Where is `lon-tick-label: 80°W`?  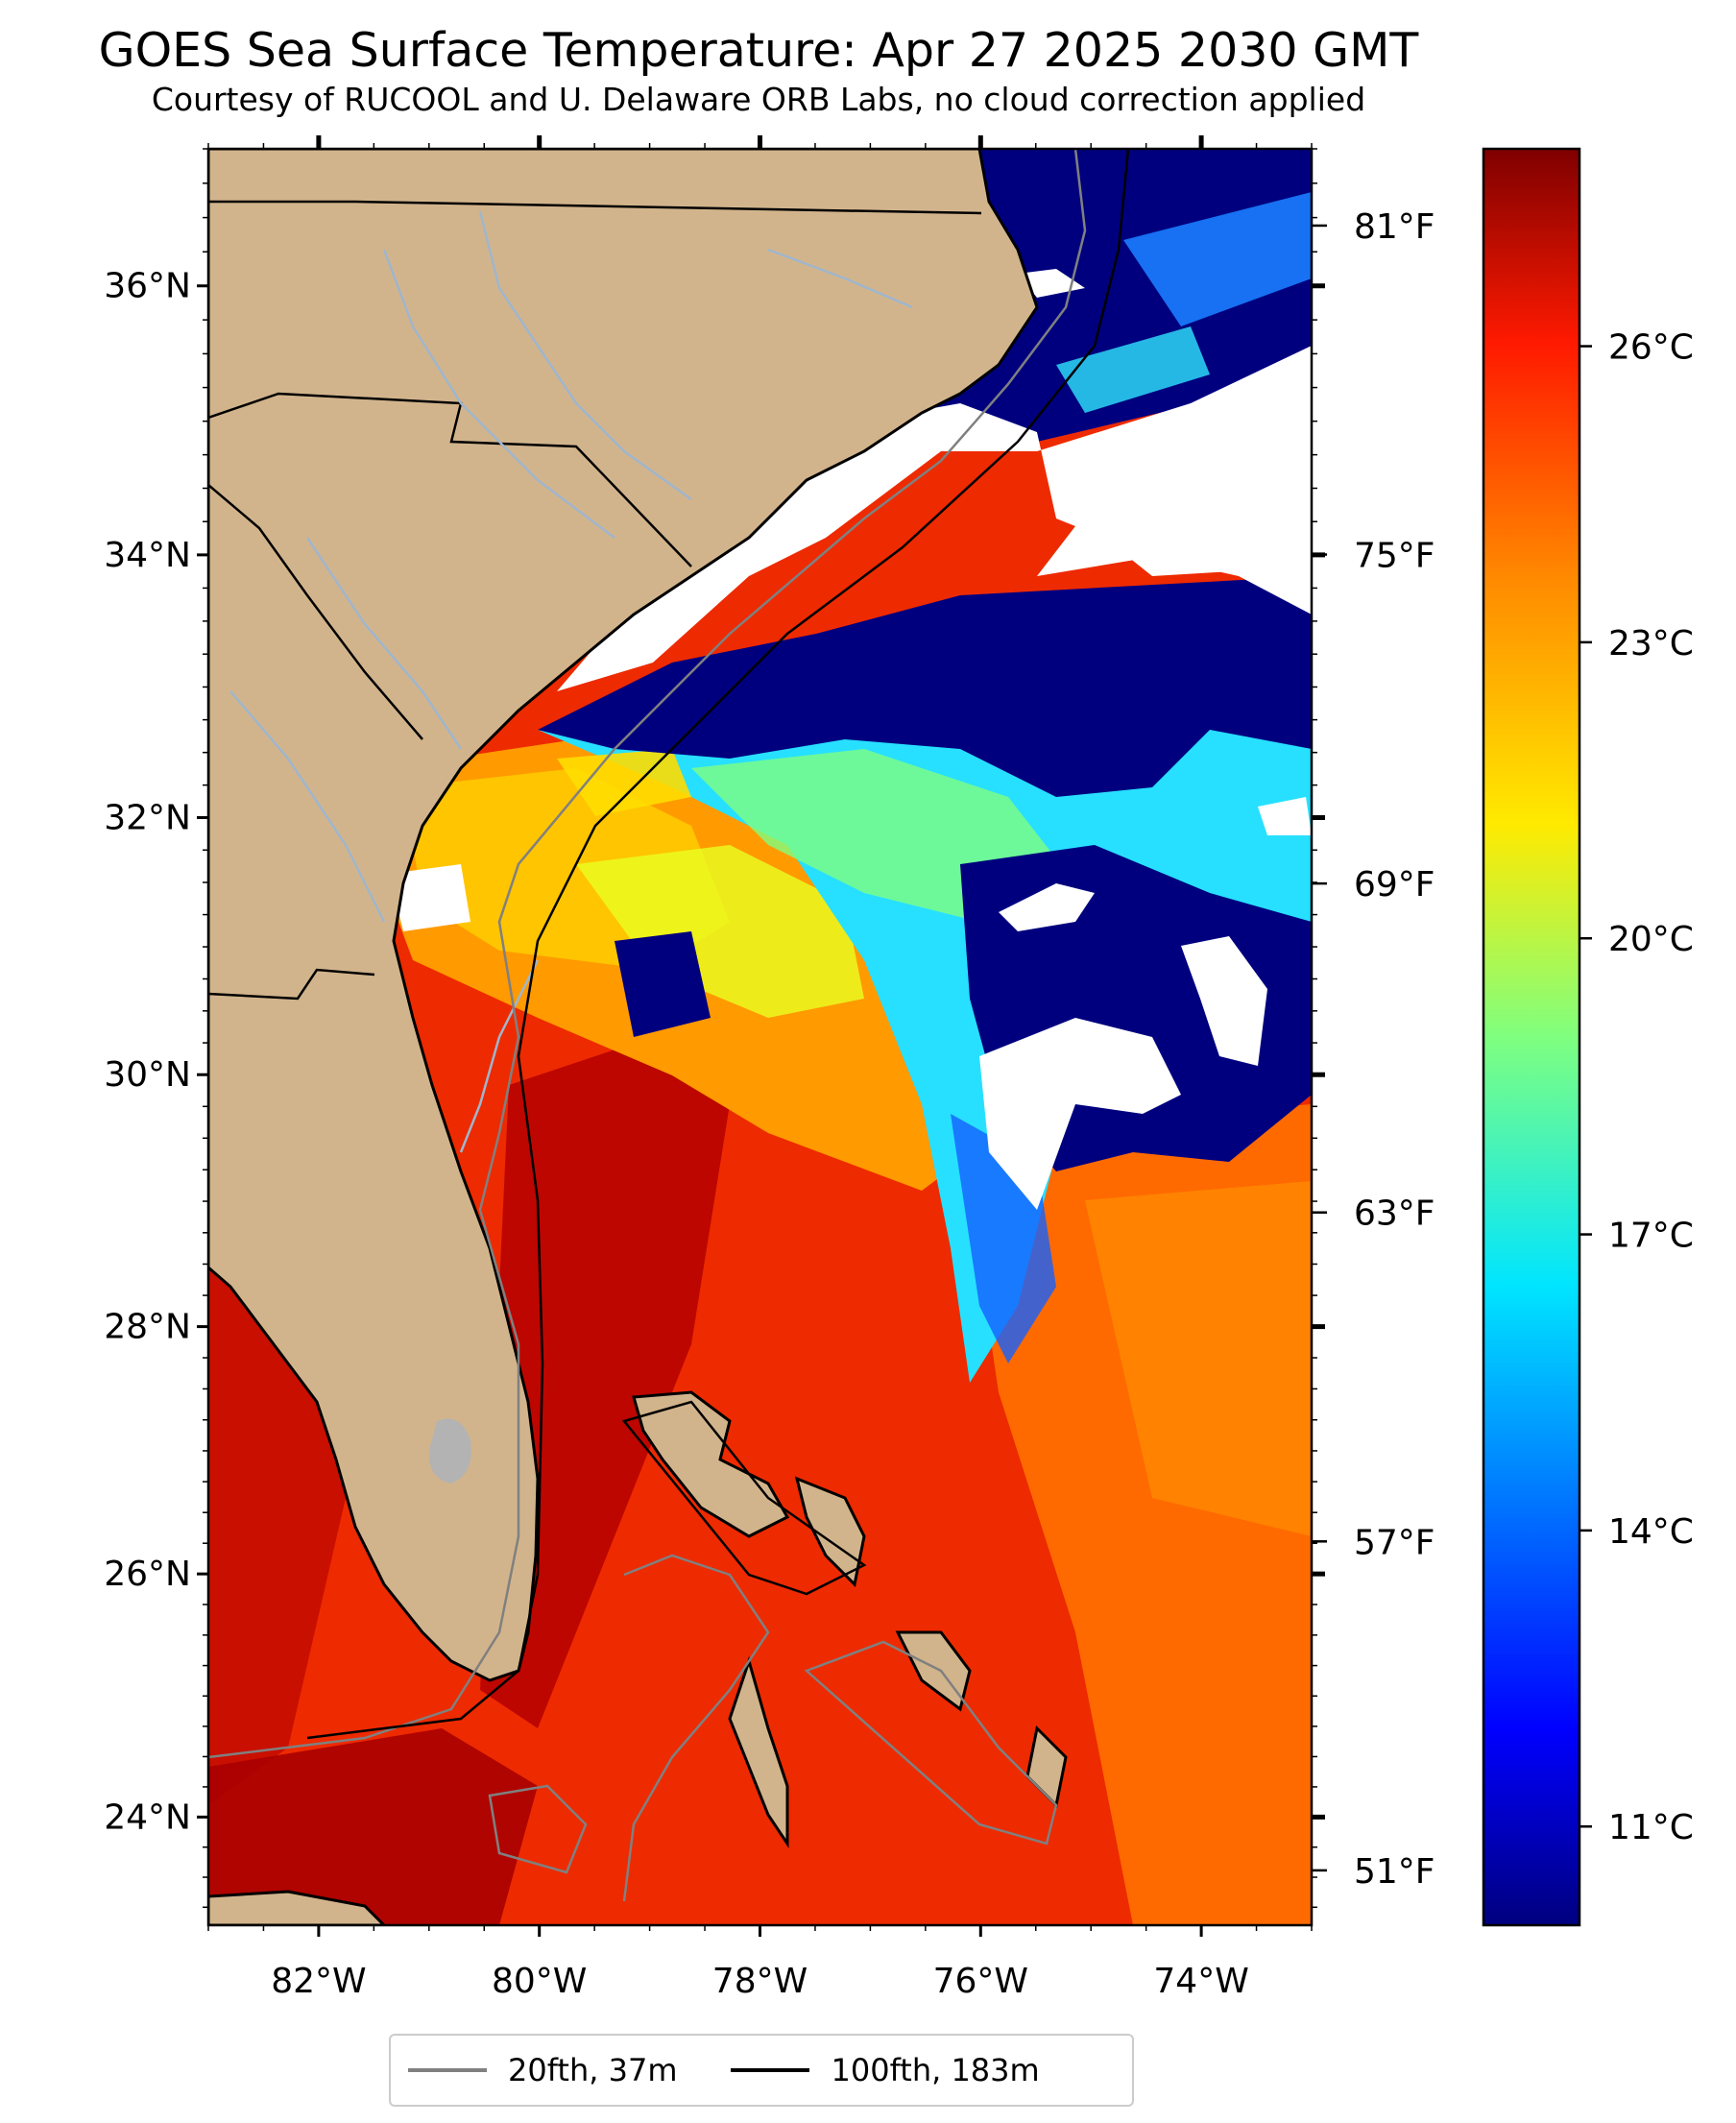 lon-tick-label: 80°W is located at coordinates (539, 1981).